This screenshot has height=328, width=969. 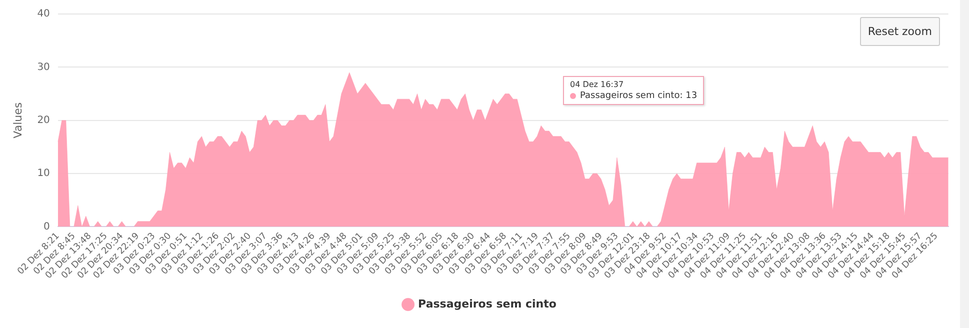 I want to click on legend-label: Passageiros sem cinto, so click(x=487, y=303).